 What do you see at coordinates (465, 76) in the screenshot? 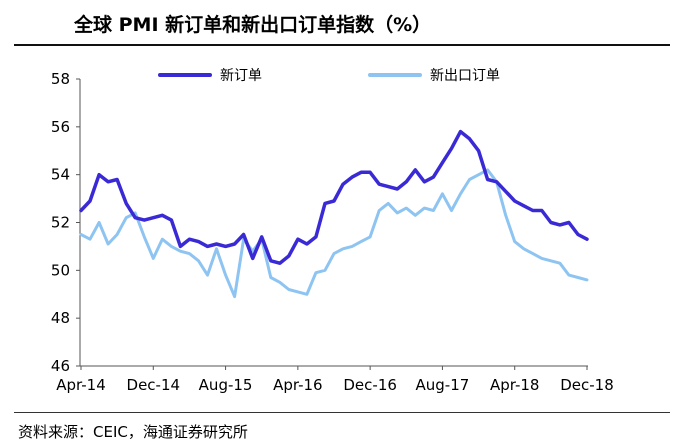
I see `legend-label-new-export-orders: 新出口订单` at bounding box center [465, 76].